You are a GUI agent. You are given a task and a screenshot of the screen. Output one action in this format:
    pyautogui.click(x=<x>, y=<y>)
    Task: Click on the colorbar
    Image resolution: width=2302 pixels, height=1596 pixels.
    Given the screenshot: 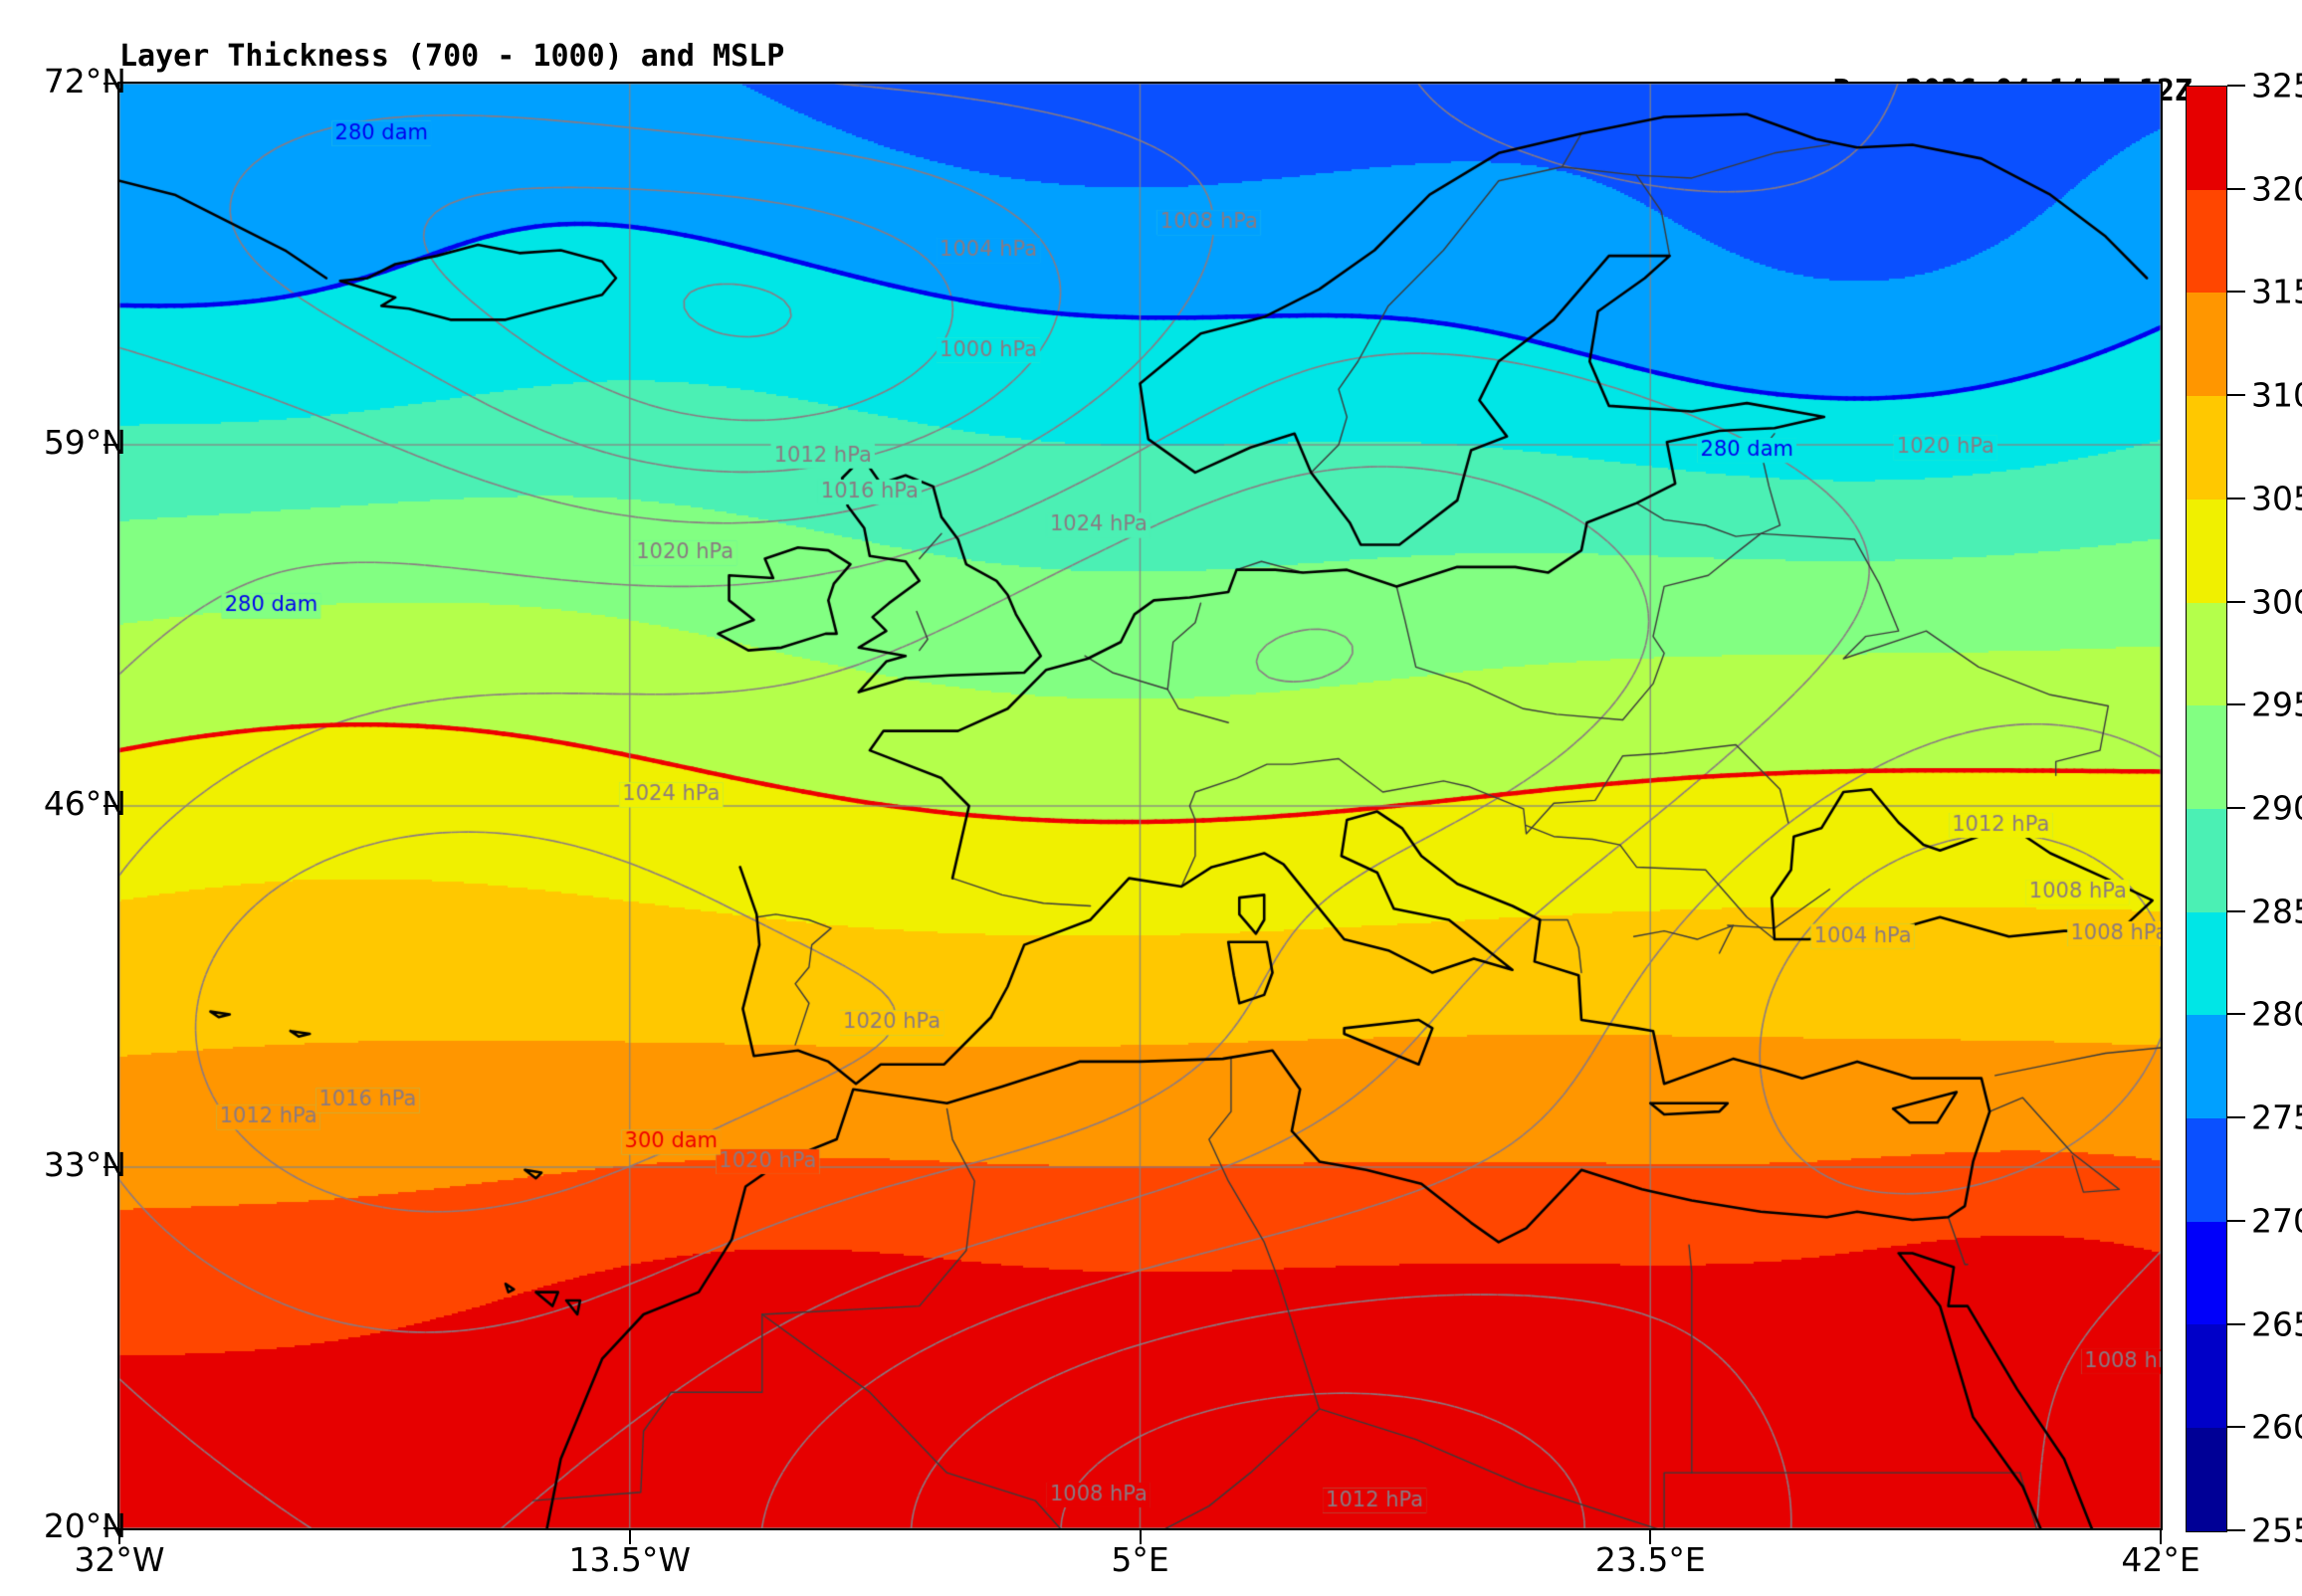 What is the action you would take?
    pyautogui.click(x=2206, y=809)
    